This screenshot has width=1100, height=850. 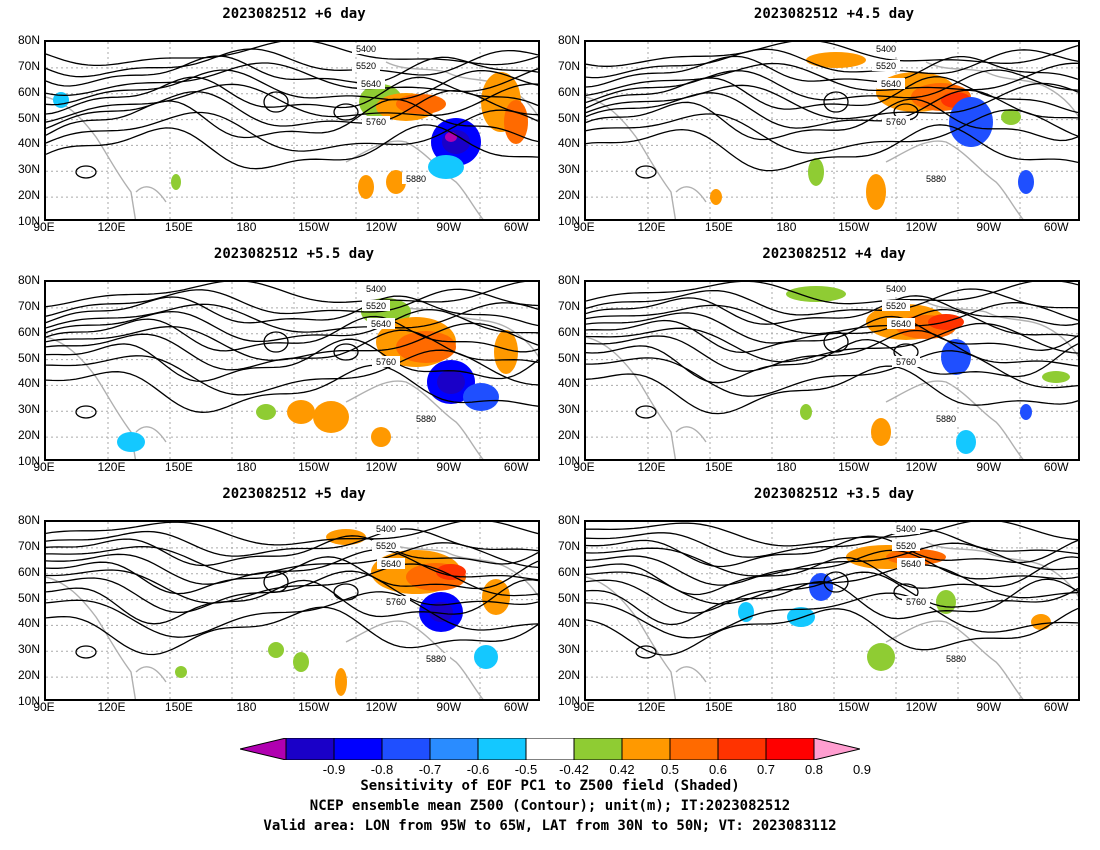 I want to click on colorbar-tick-label: -0.6, so click(x=478, y=769).